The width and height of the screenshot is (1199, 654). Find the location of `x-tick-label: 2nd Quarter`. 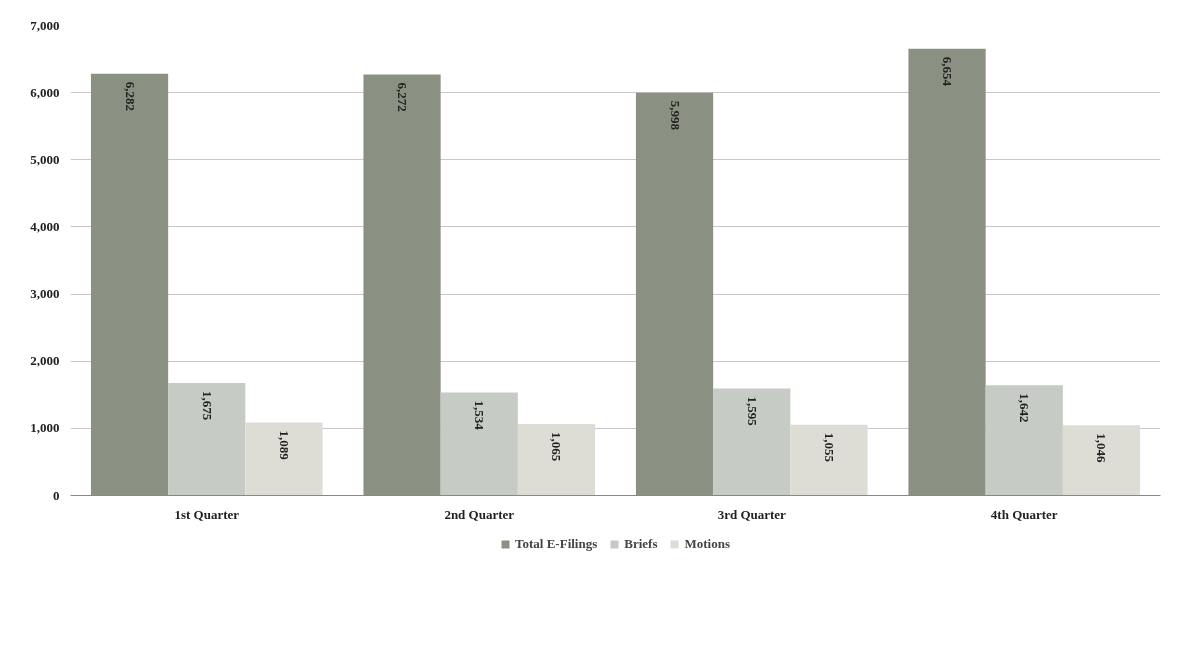

x-tick-label: 2nd Quarter is located at coordinates (479, 514).